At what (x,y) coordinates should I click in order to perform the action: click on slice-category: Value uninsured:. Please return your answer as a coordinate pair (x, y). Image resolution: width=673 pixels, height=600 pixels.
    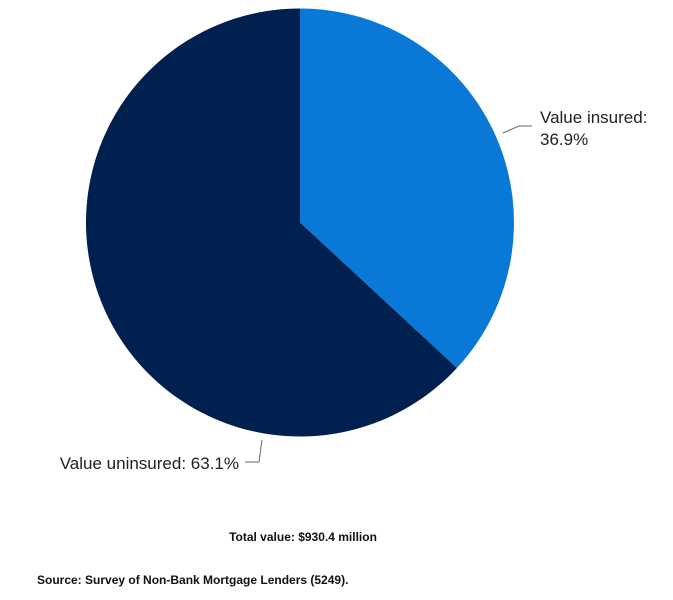
    Looking at the image, I should click on (123, 463).